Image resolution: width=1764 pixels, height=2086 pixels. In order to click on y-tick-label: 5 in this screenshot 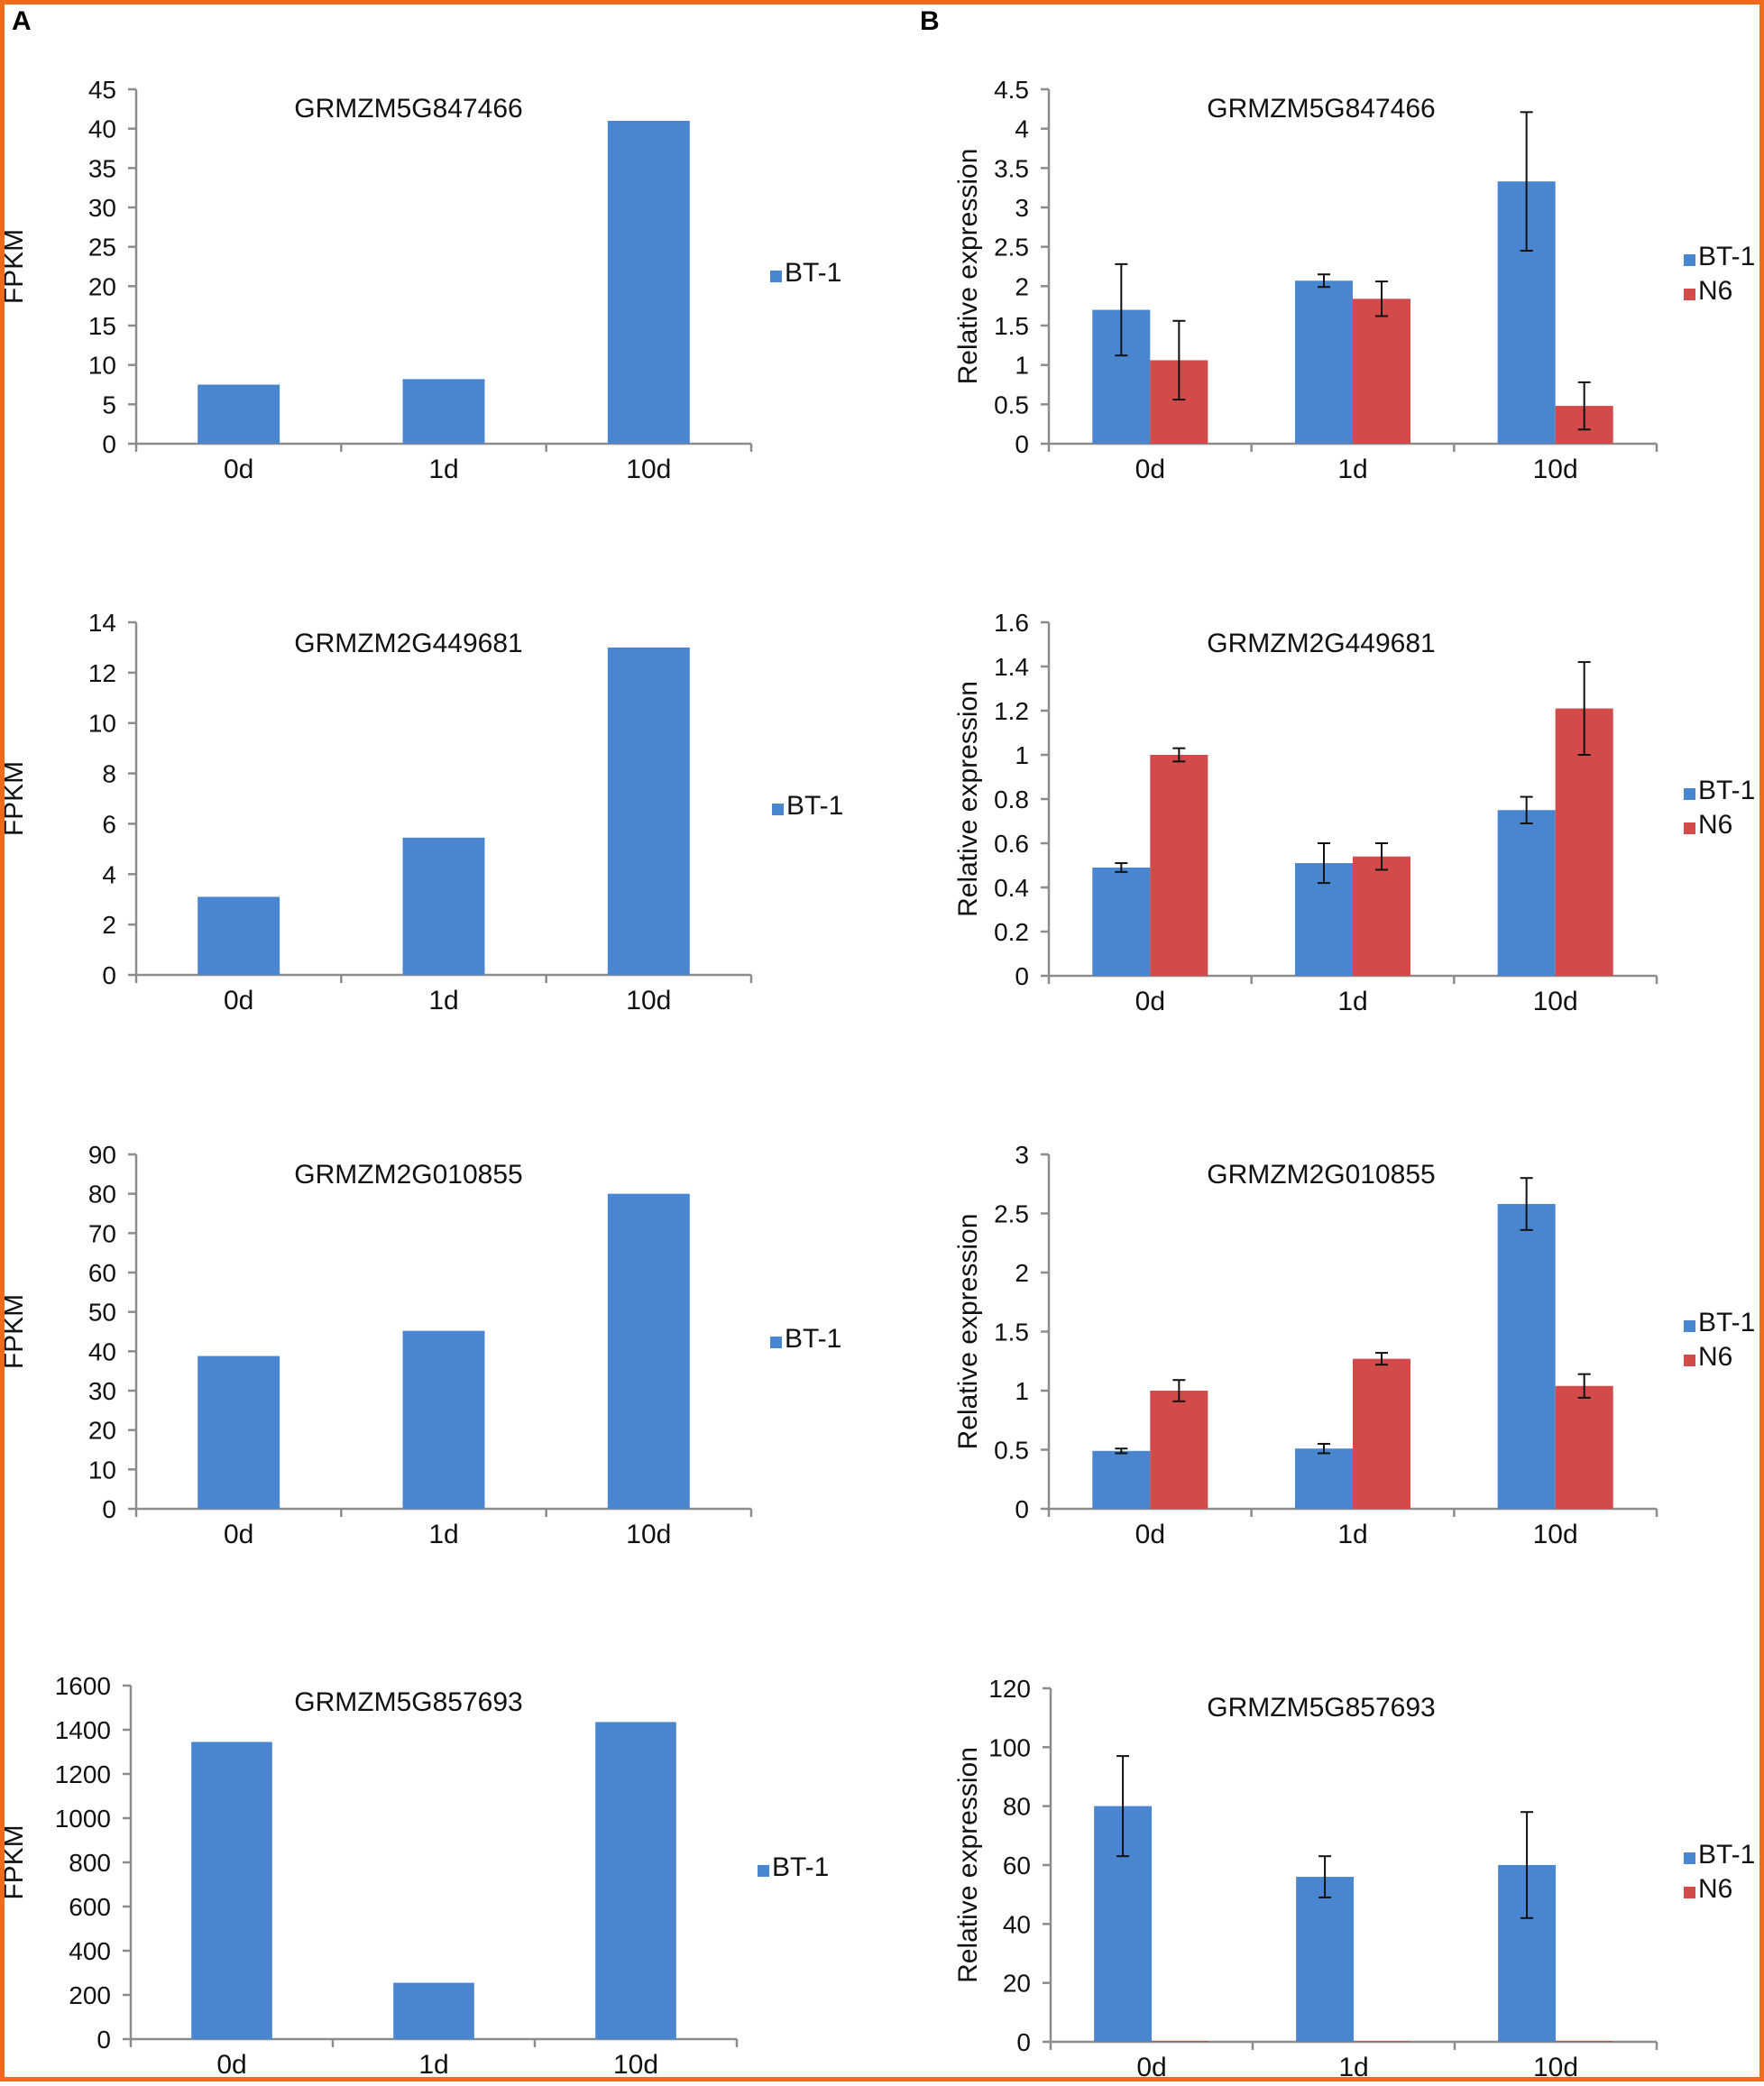, I will do `click(109, 405)`.